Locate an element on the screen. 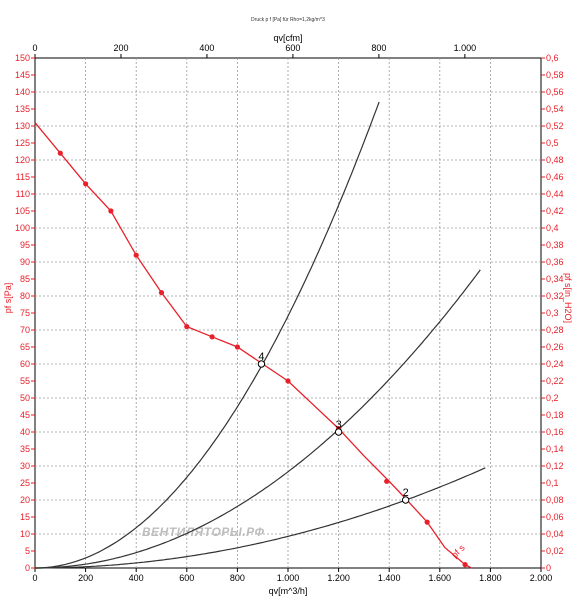  y-right-tick-label: 0,18 is located at coordinates (555, 415).